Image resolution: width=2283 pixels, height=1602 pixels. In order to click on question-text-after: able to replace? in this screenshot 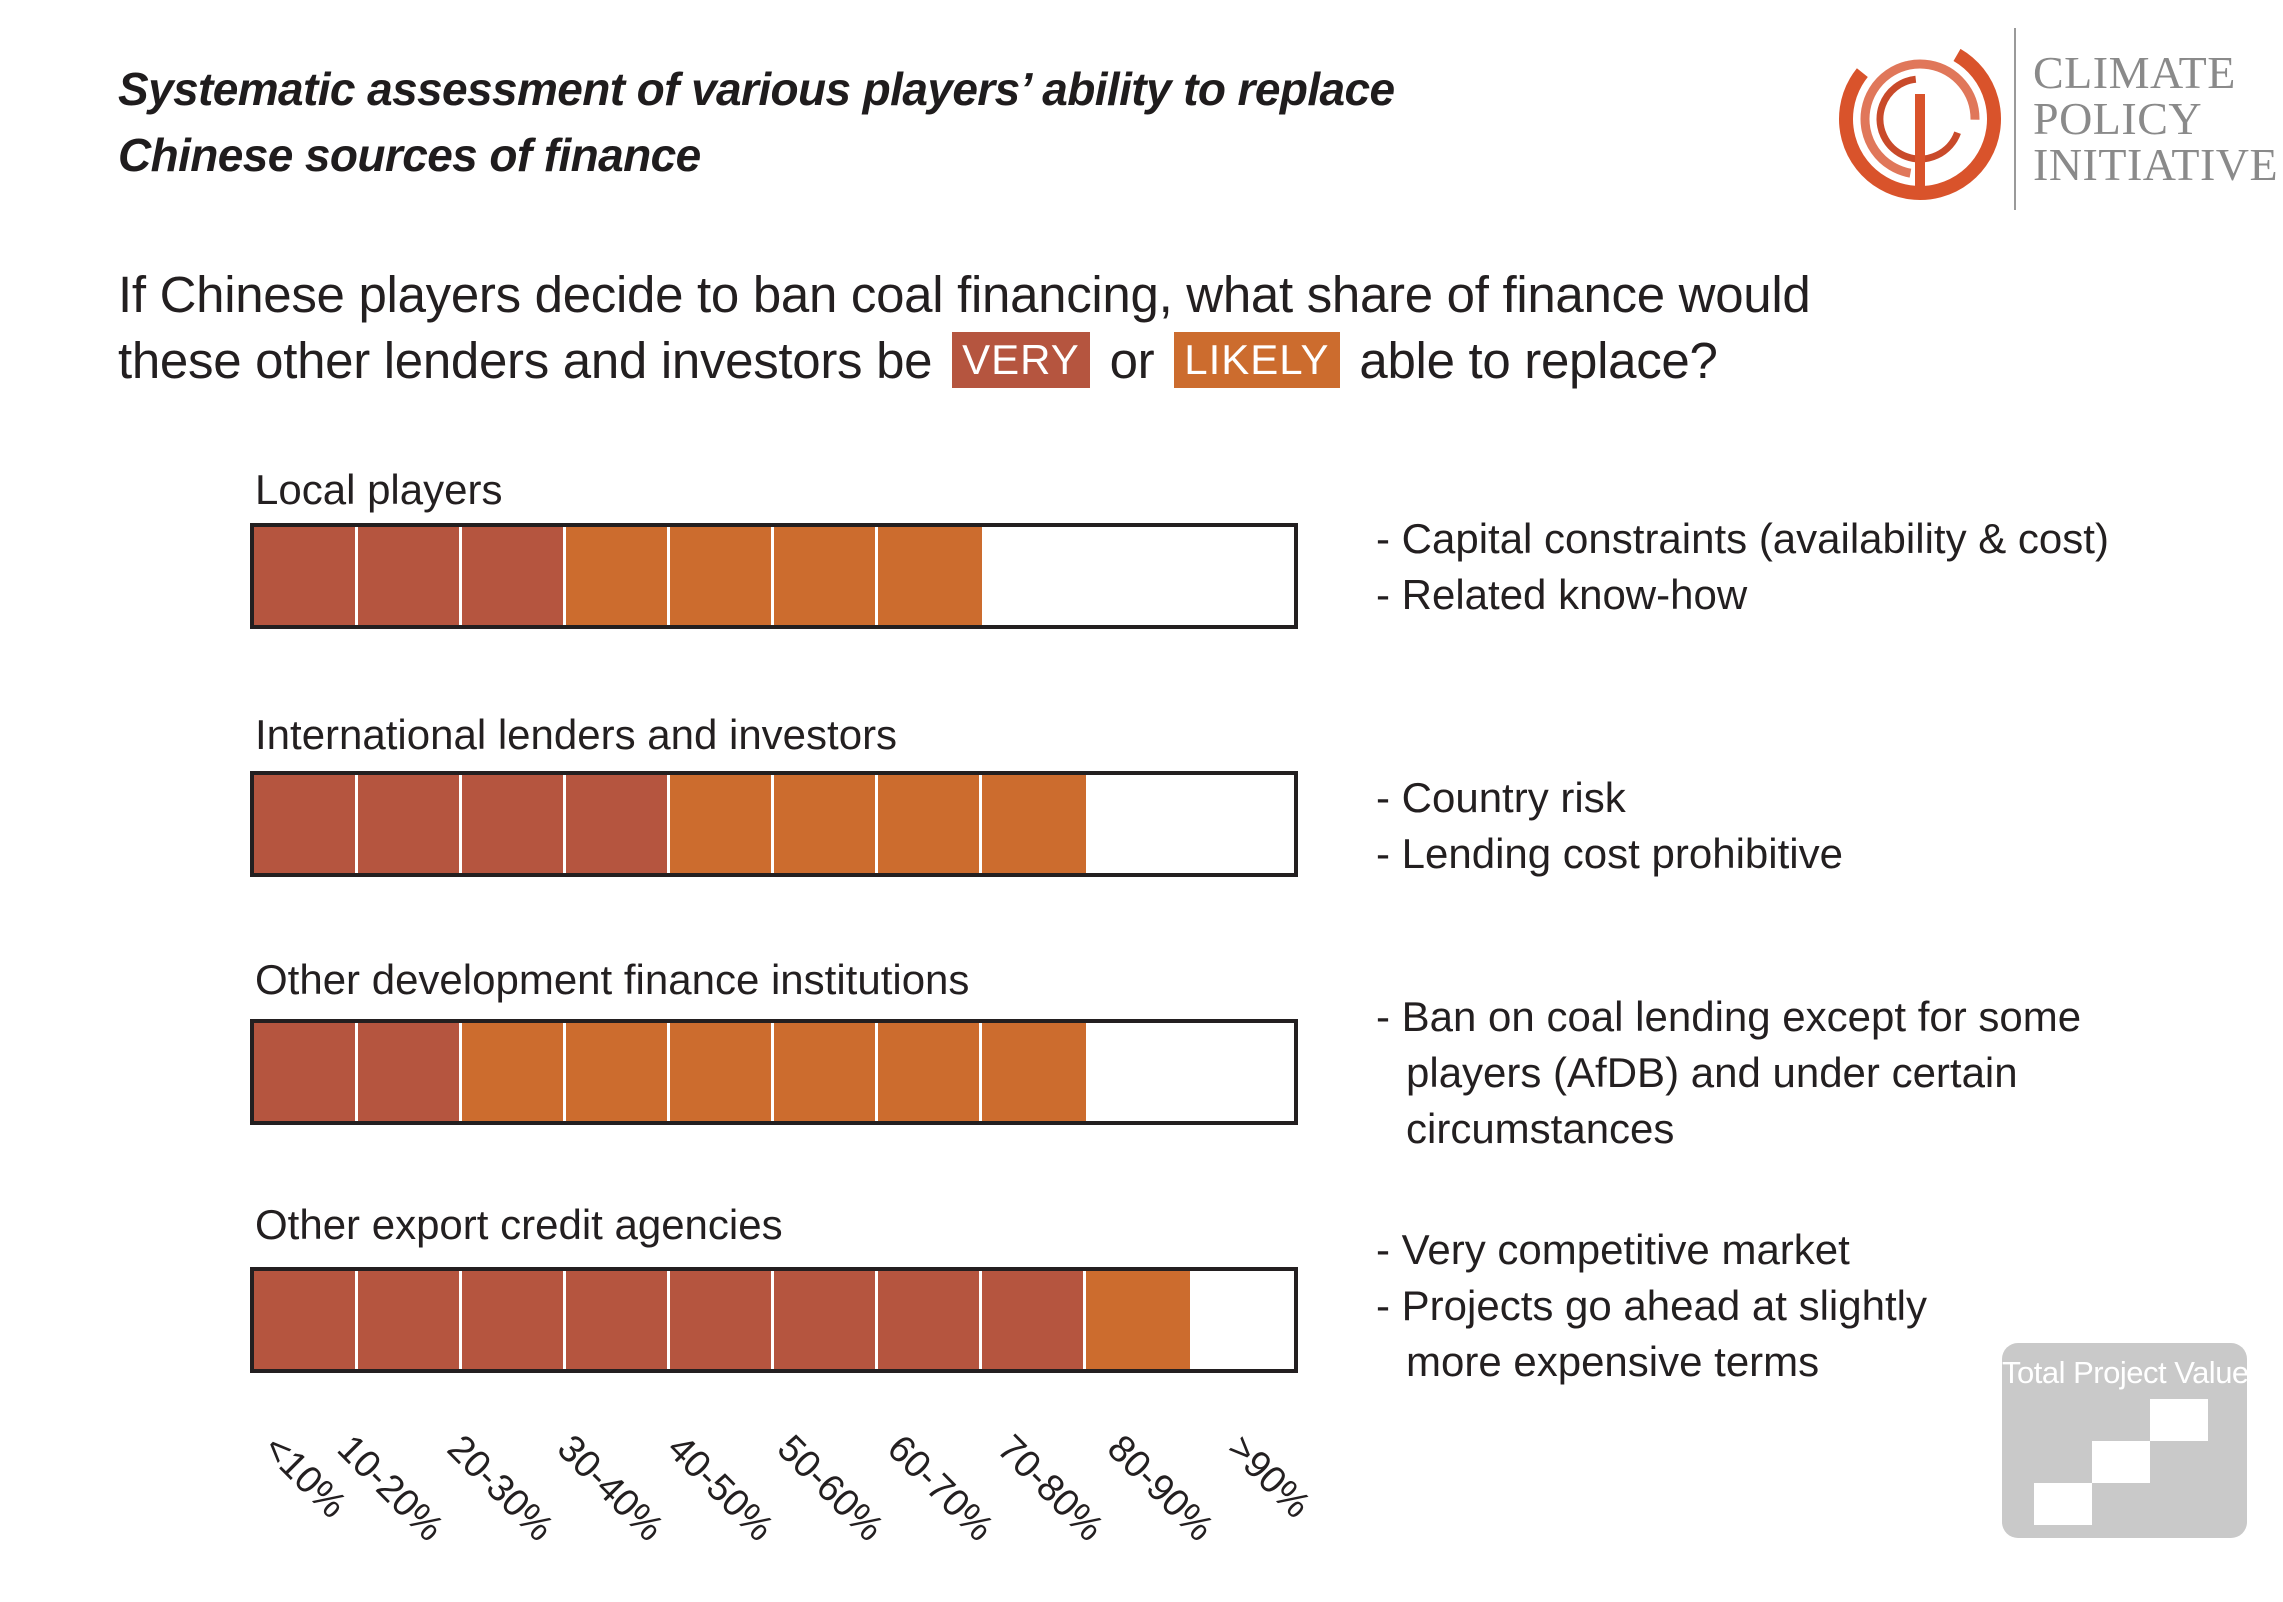, I will do `click(1538, 360)`.